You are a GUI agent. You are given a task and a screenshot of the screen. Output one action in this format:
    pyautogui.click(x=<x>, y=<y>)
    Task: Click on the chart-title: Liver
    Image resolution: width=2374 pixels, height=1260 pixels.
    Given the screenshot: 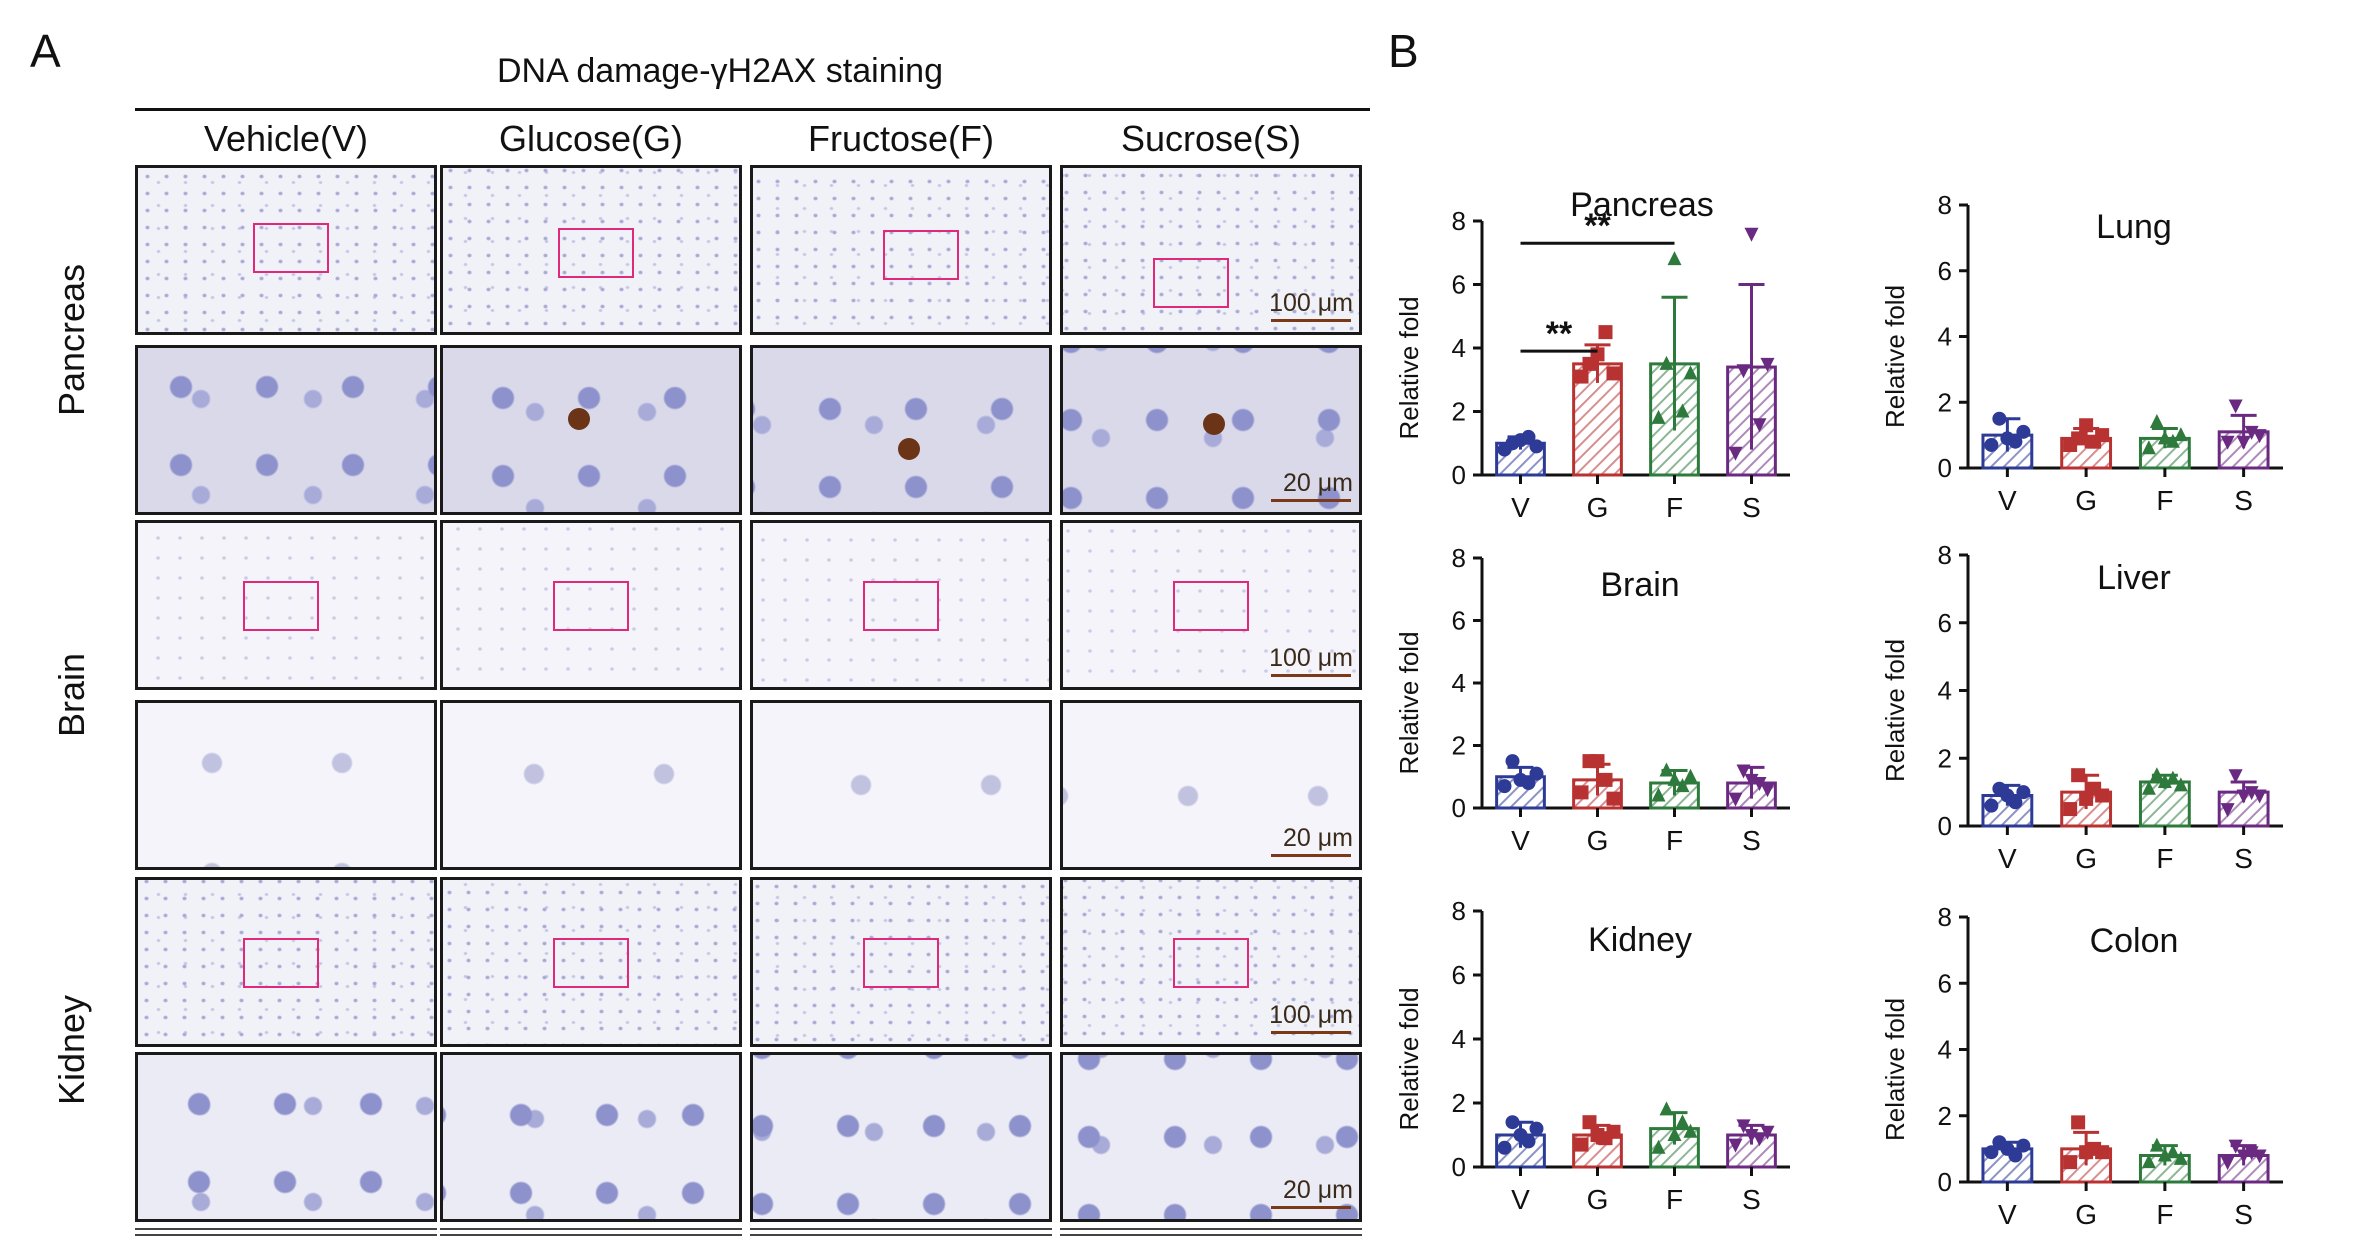 What is the action you would take?
    pyautogui.click(x=2134, y=578)
    